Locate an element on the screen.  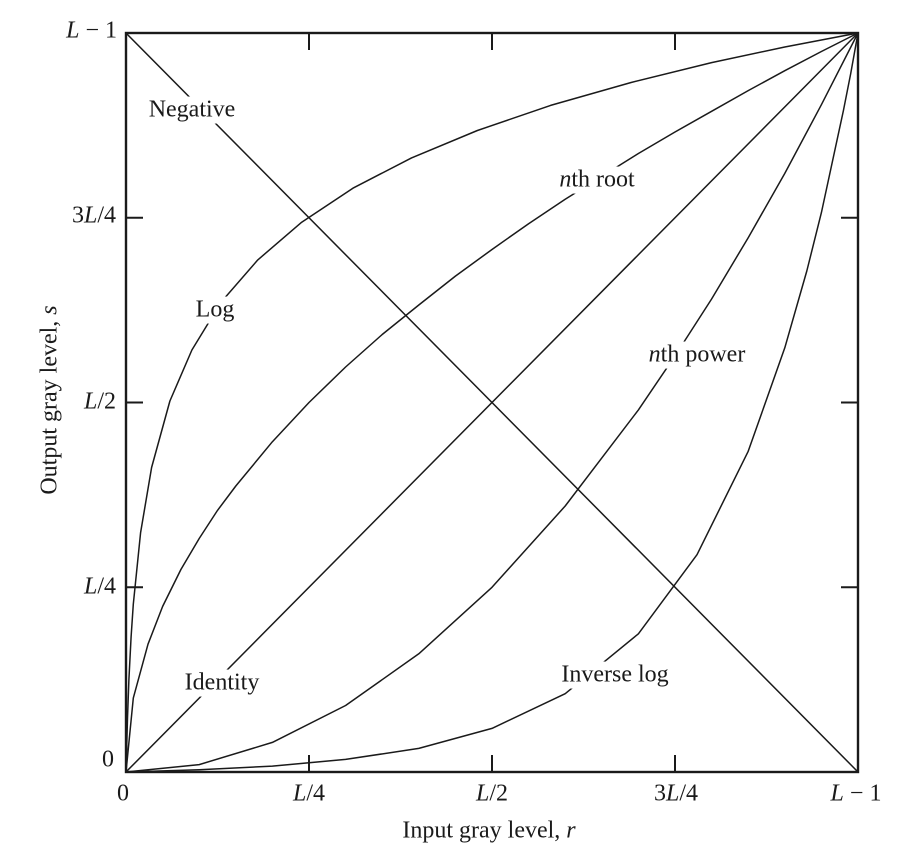
y-tick-label-0: 0 is located at coordinates (108, 760).